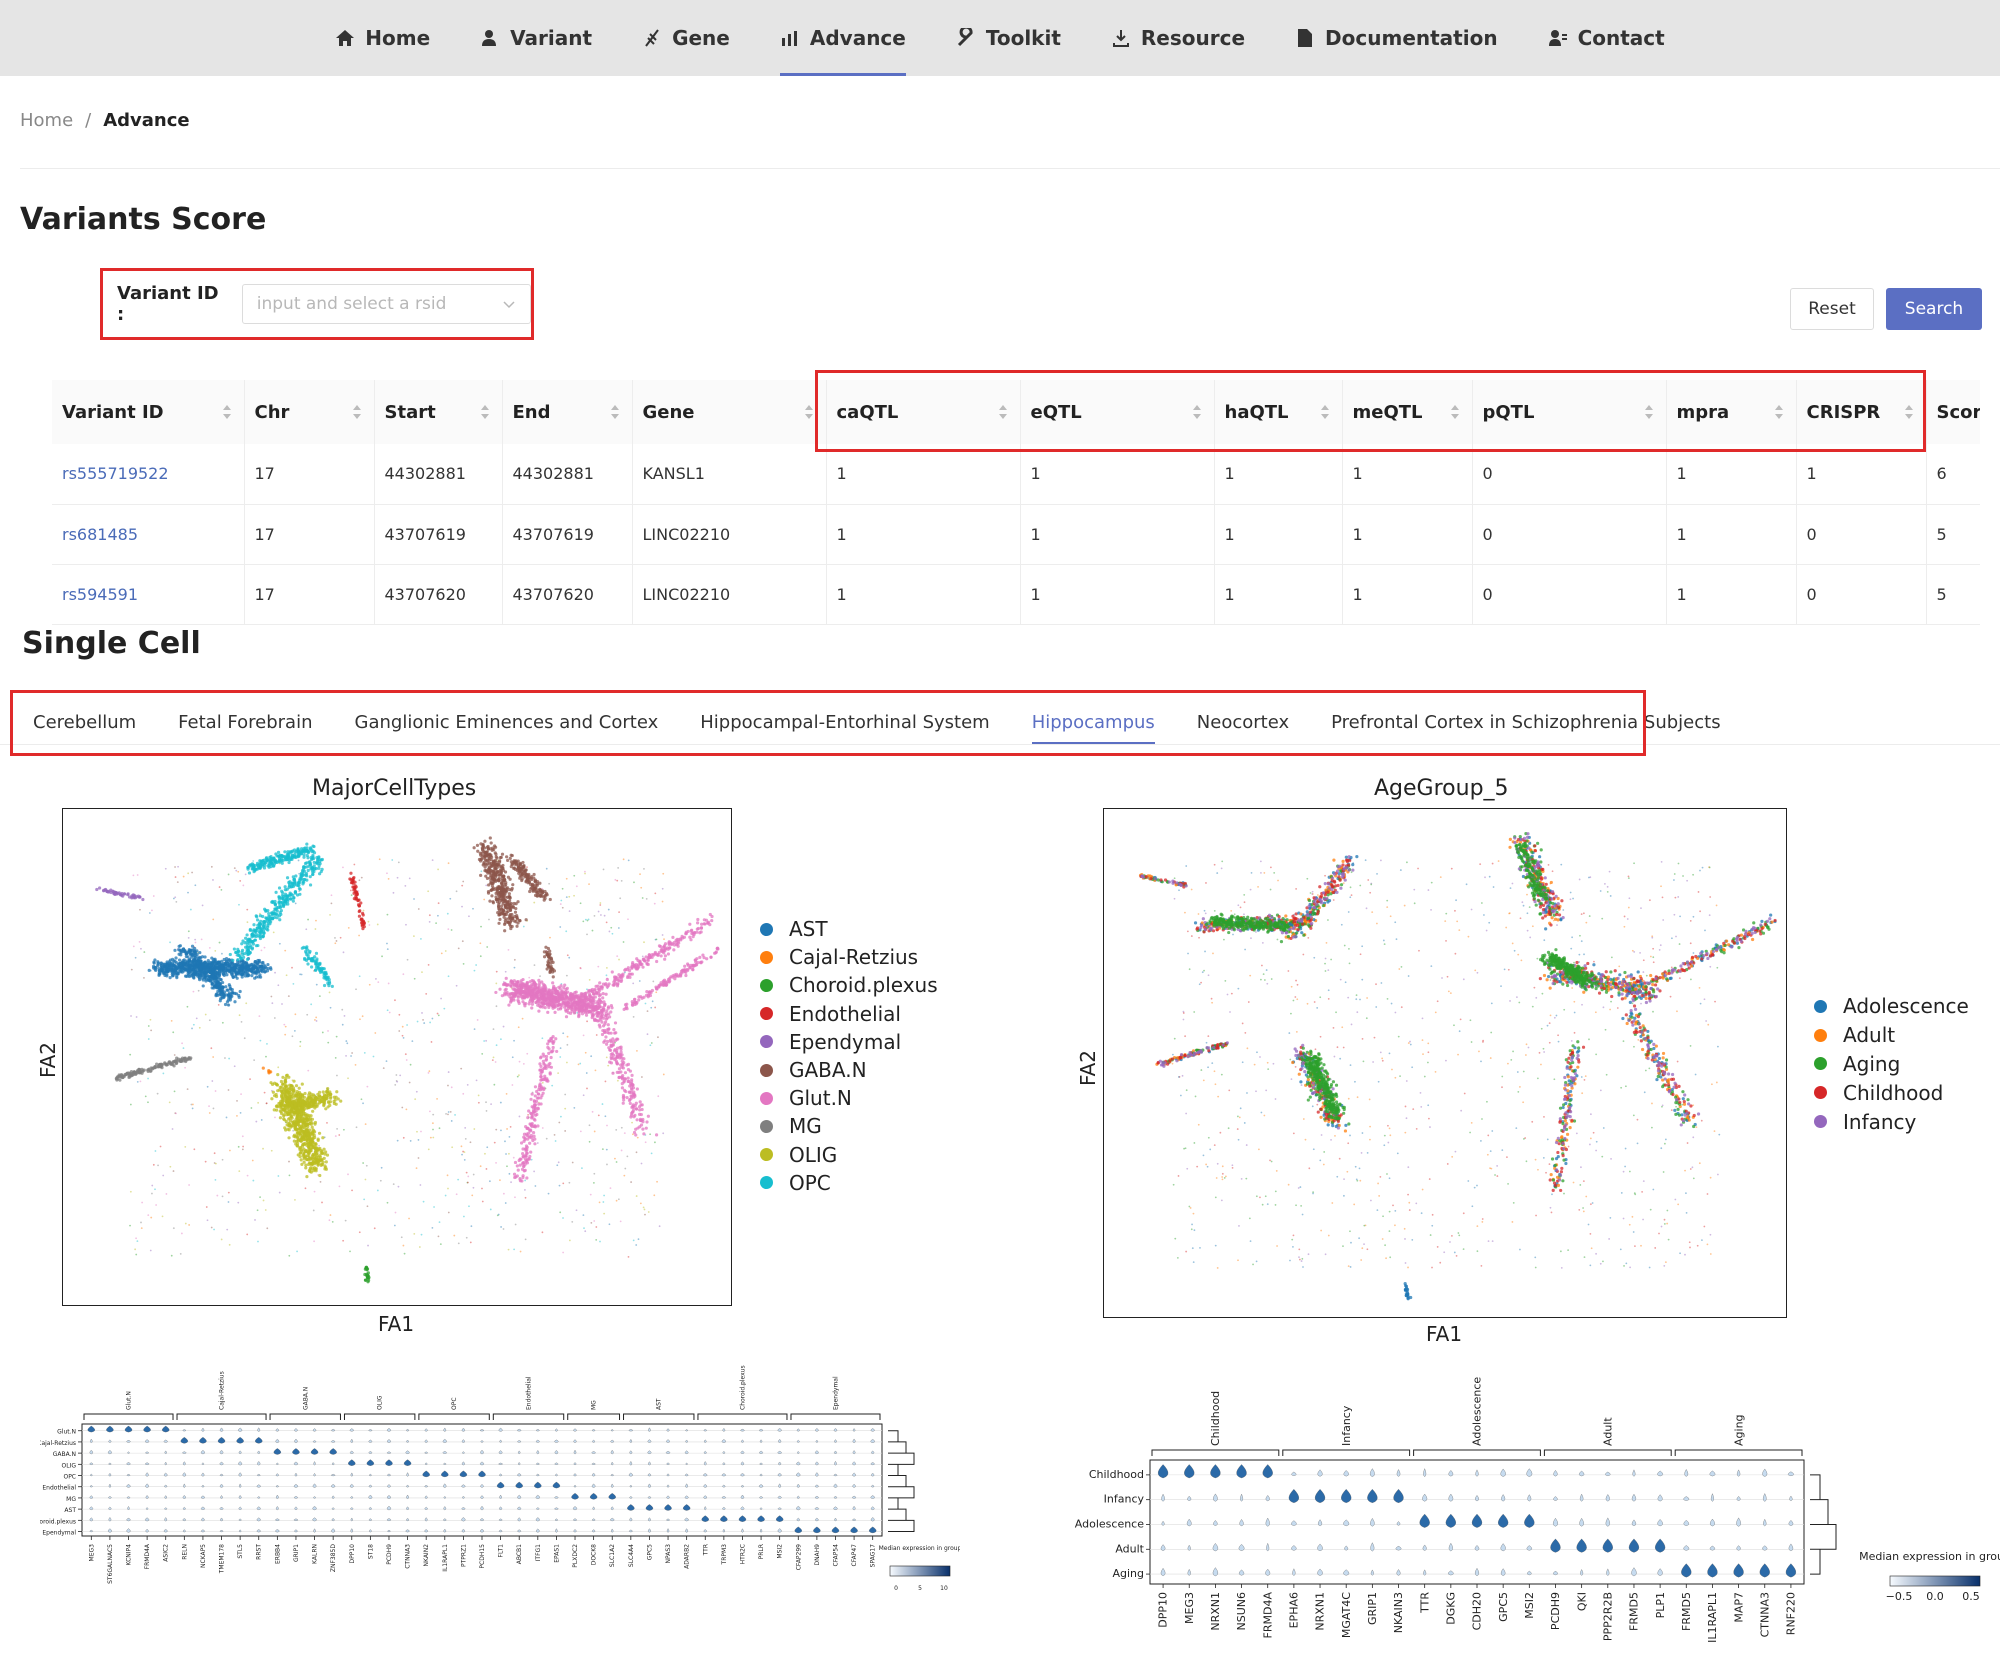  I want to click on tab-hippocampal-entorhinal-system: Hippocampal-Entorhinal System, so click(845, 722).